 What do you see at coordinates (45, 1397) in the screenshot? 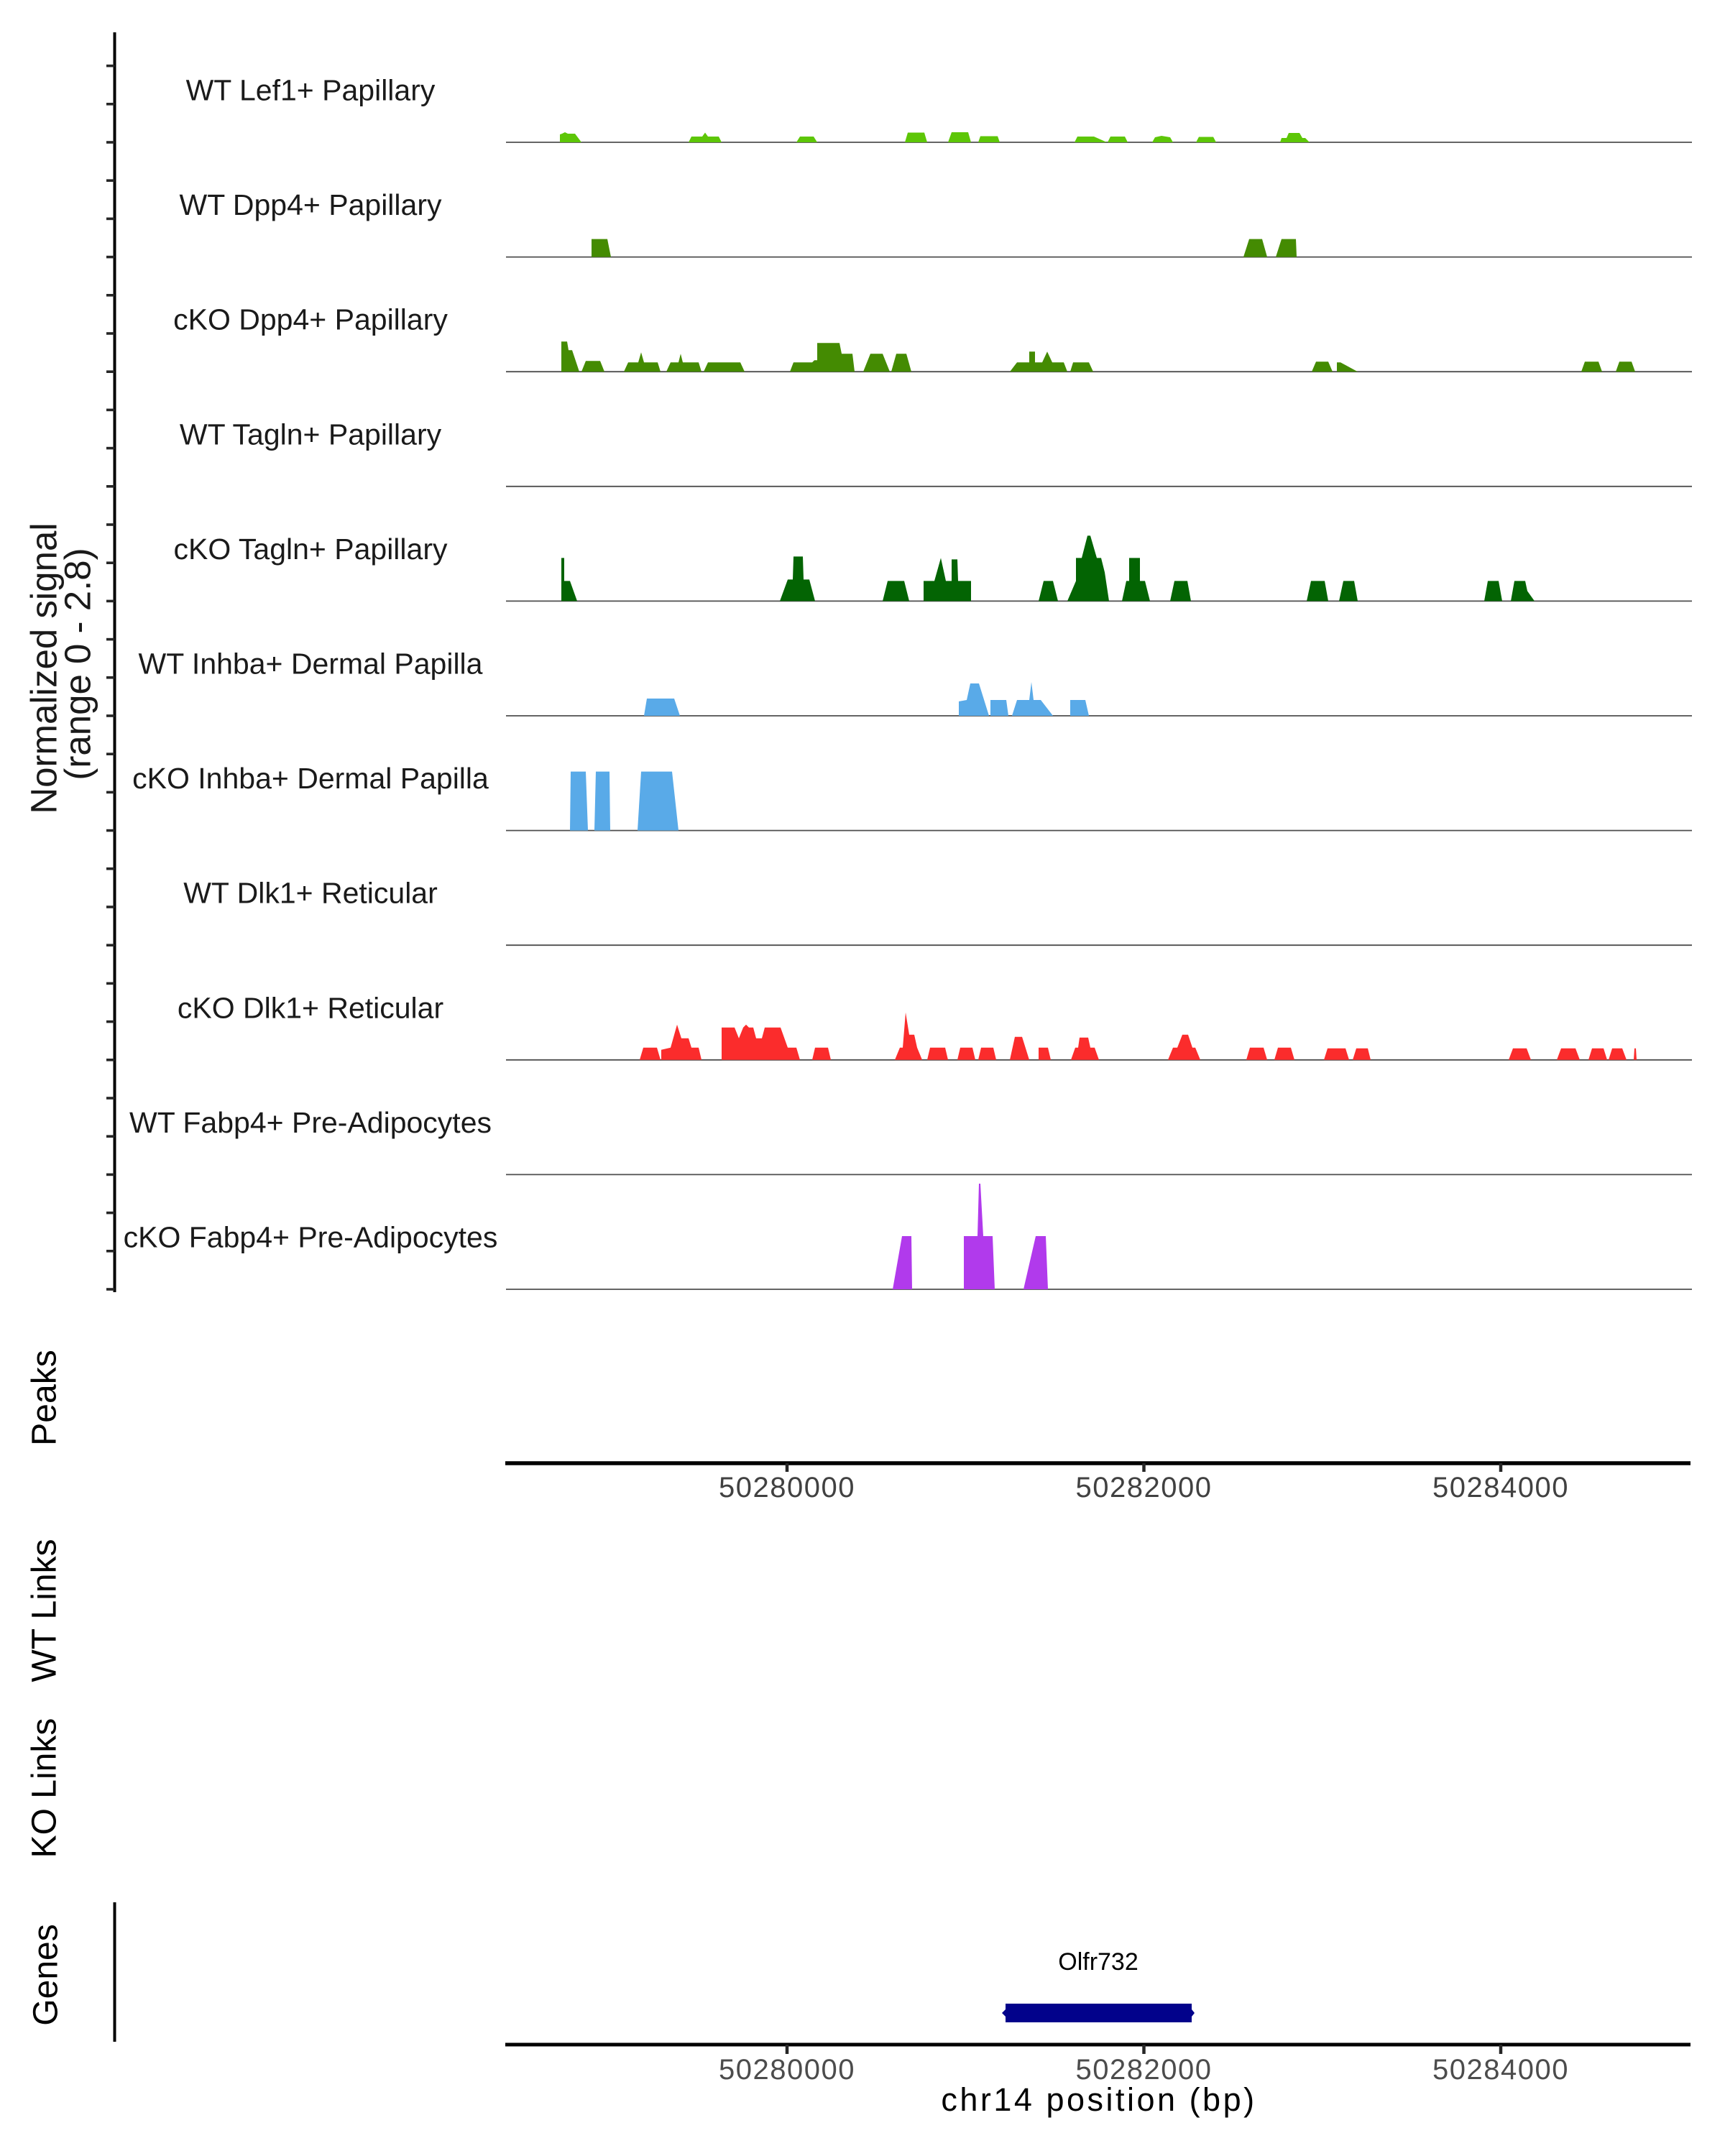
I see `svg-text: Peaks` at bounding box center [45, 1397].